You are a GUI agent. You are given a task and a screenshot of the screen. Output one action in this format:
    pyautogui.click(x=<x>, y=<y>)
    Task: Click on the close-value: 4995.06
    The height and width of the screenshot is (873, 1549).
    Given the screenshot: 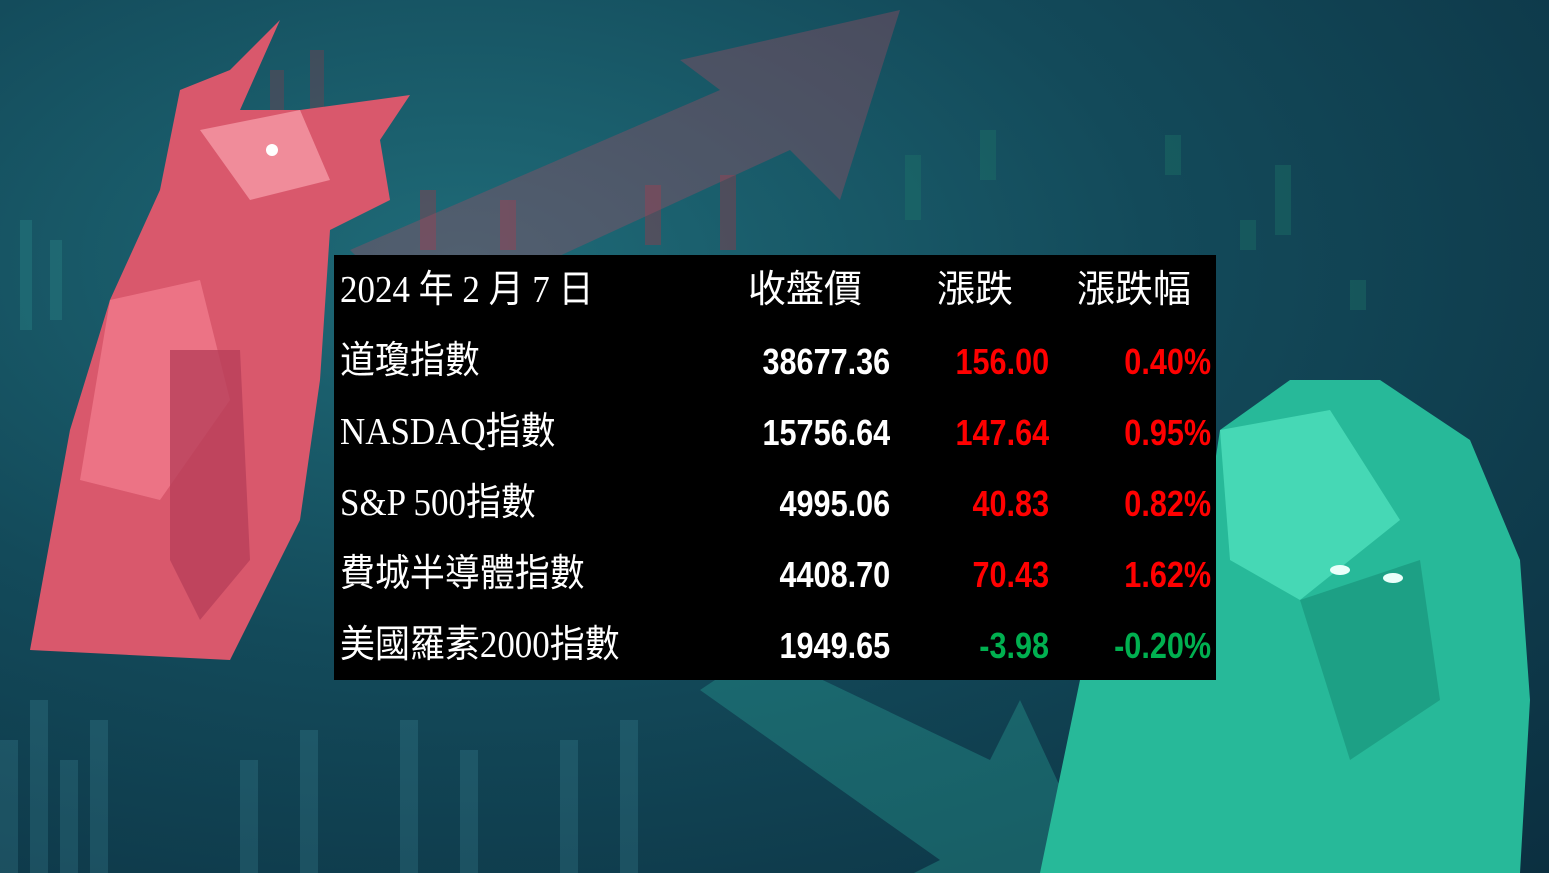 What is the action you would take?
    pyautogui.click(x=834, y=503)
    